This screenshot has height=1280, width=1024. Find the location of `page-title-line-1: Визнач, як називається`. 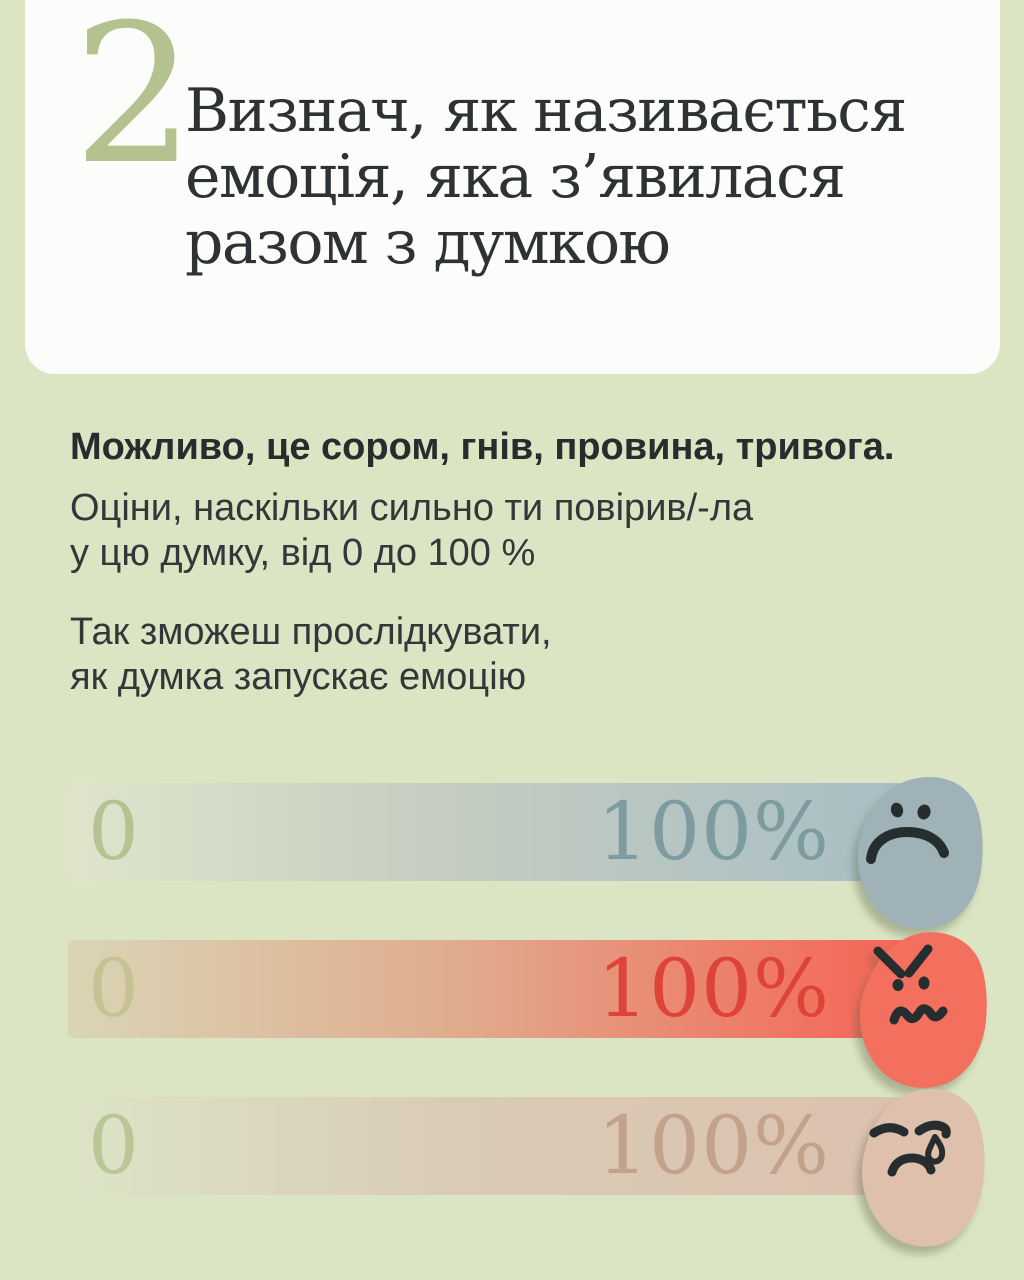

page-title-line-1: Визнач, як називається is located at coordinates (546, 111).